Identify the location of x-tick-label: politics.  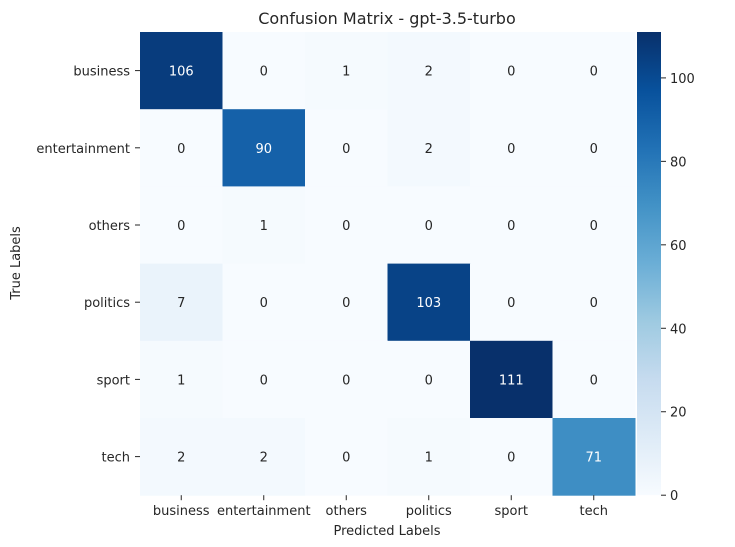
(429, 511).